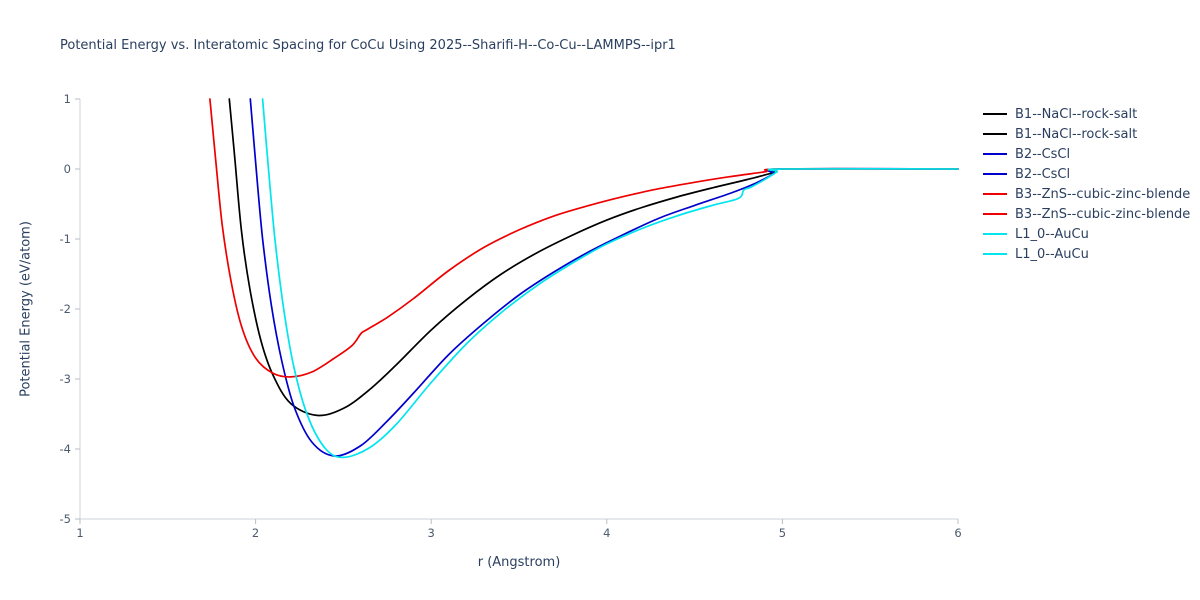  What do you see at coordinates (782, 533) in the screenshot?
I see `x-tick-label: 5` at bounding box center [782, 533].